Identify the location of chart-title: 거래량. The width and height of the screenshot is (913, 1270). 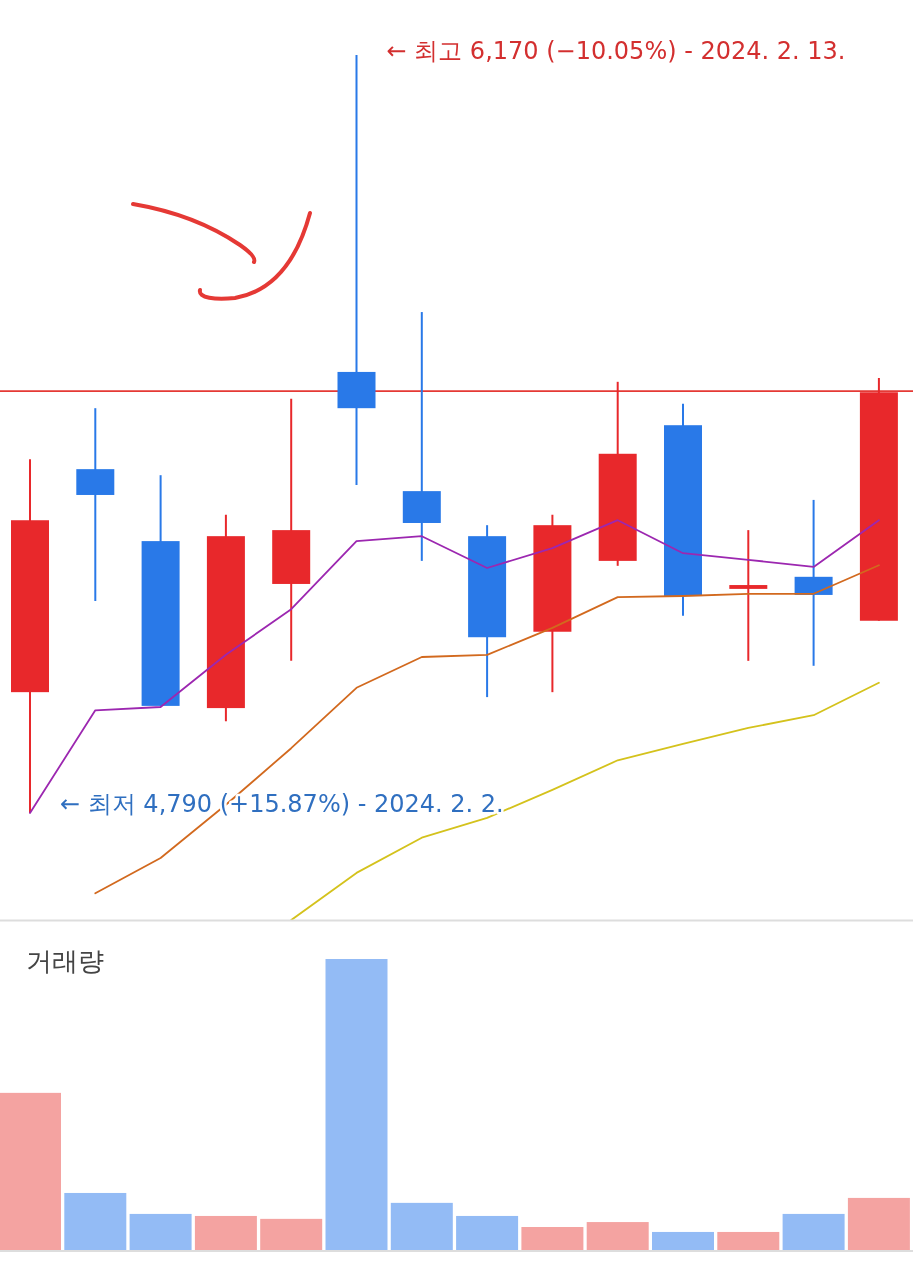
(65, 961).